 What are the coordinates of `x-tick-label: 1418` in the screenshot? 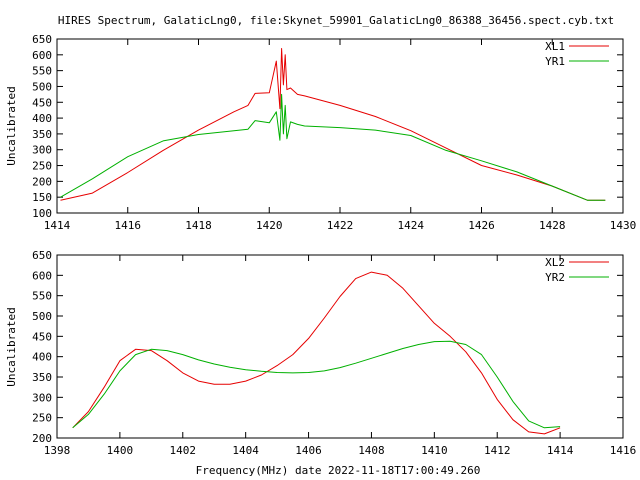 It's located at (198, 225).